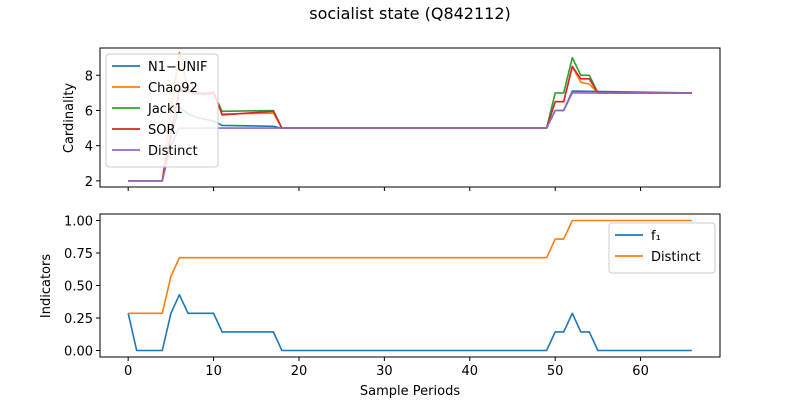  I want to click on legend-label: f₁, so click(656, 236).